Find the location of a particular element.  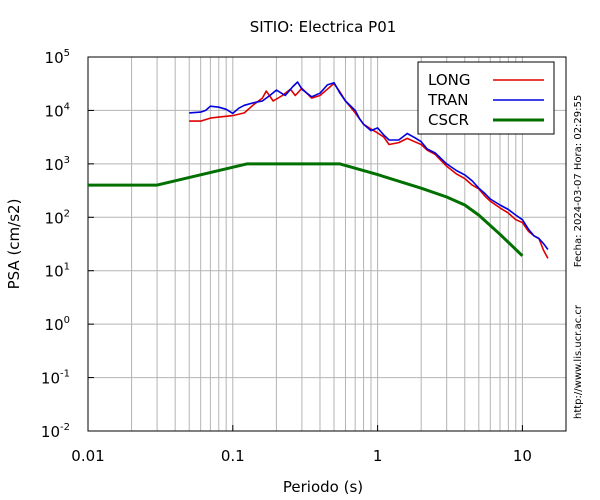

x-tick-label: 0.01 is located at coordinates (87, 456).